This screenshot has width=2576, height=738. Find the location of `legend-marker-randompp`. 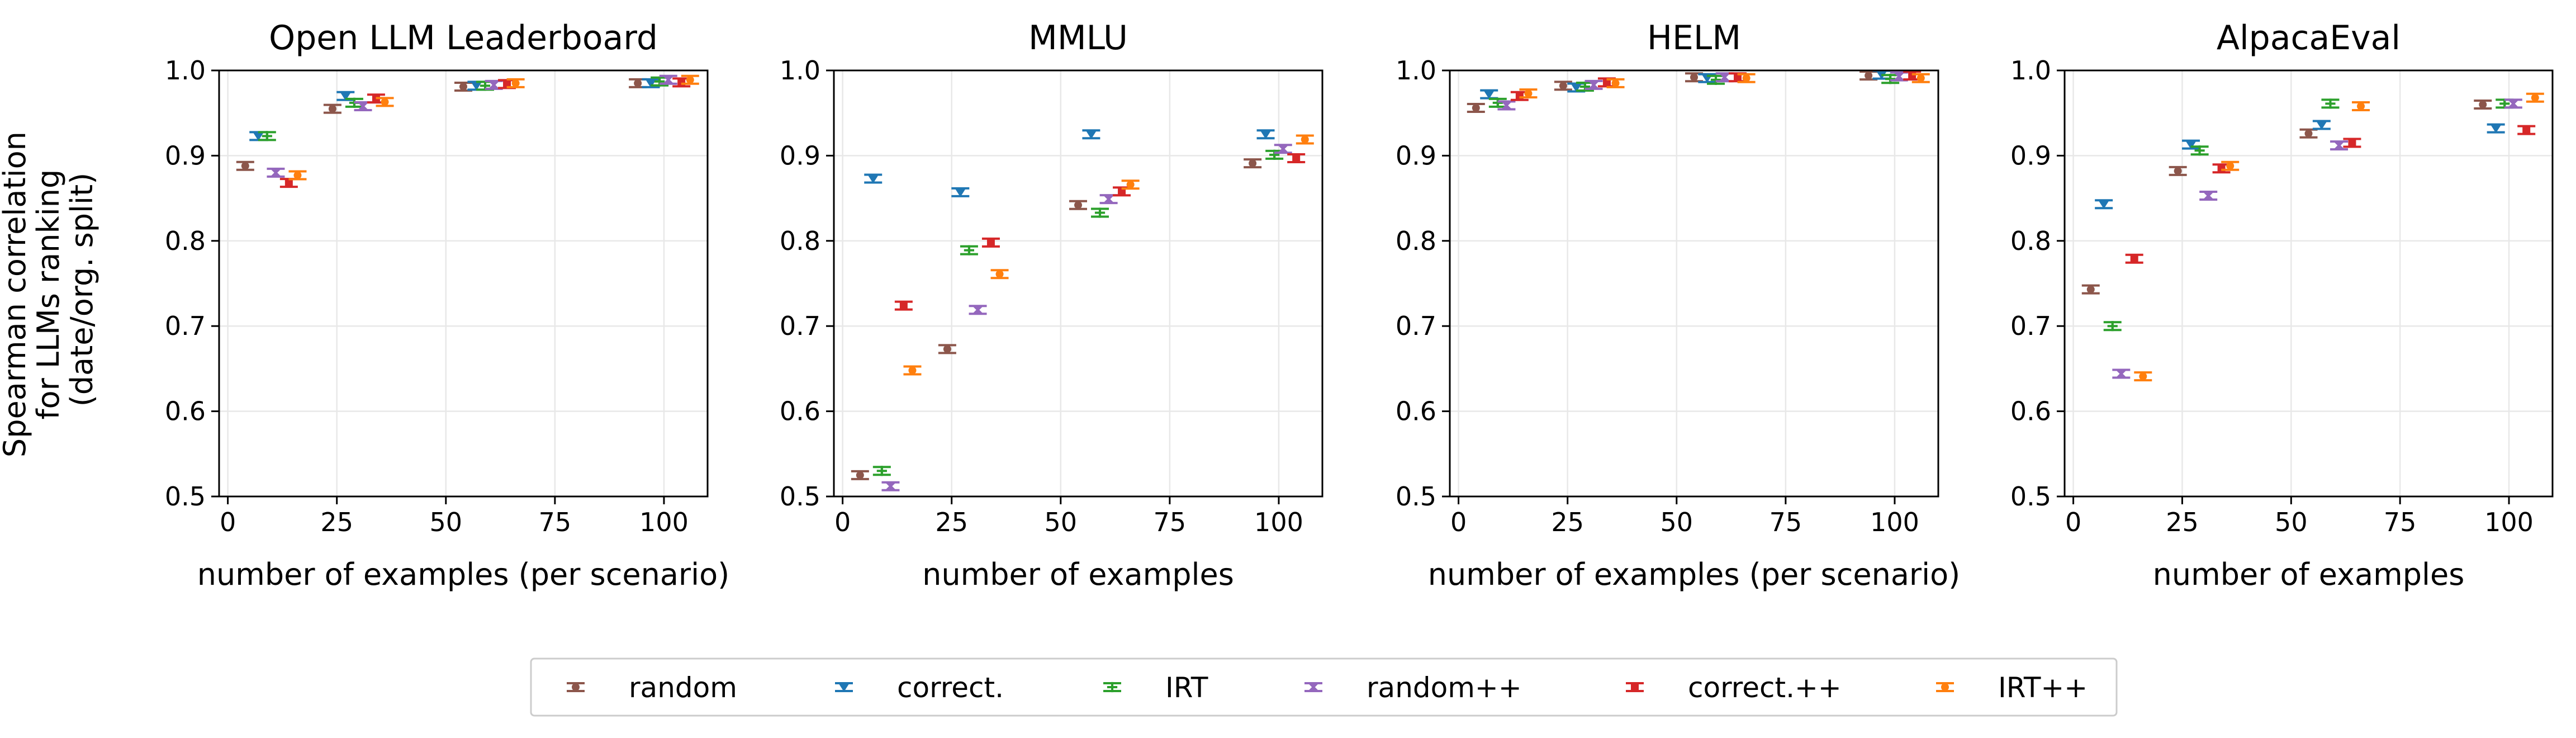

legend-marker-randompp is located at coordinates (1313, 687).